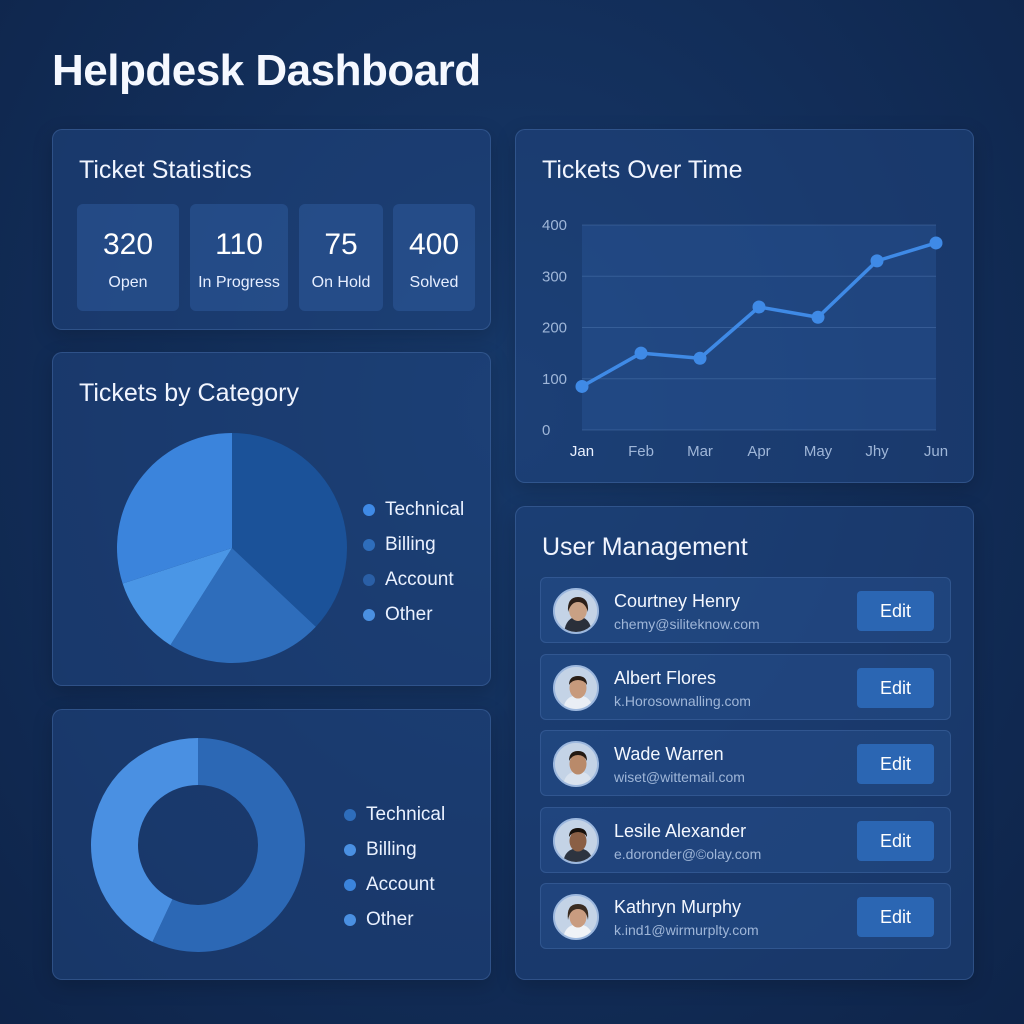 Image resolution: width=1024 pixels, height=1024 pixels. I want to click on stat-label: In Progress, so click(239, 282).